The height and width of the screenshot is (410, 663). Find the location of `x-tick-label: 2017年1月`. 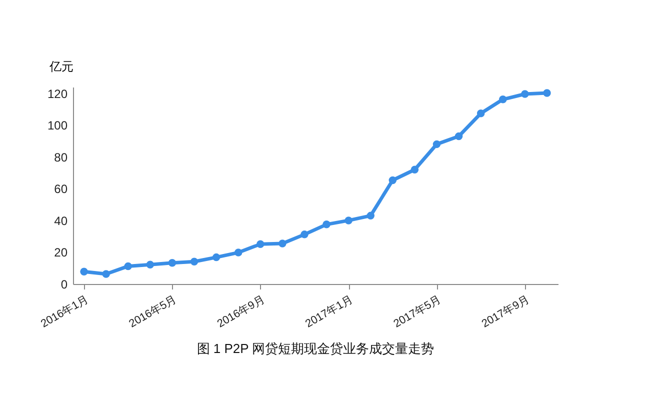

x-tick-label: 2017年1月 is located at coordinates (330, 312).